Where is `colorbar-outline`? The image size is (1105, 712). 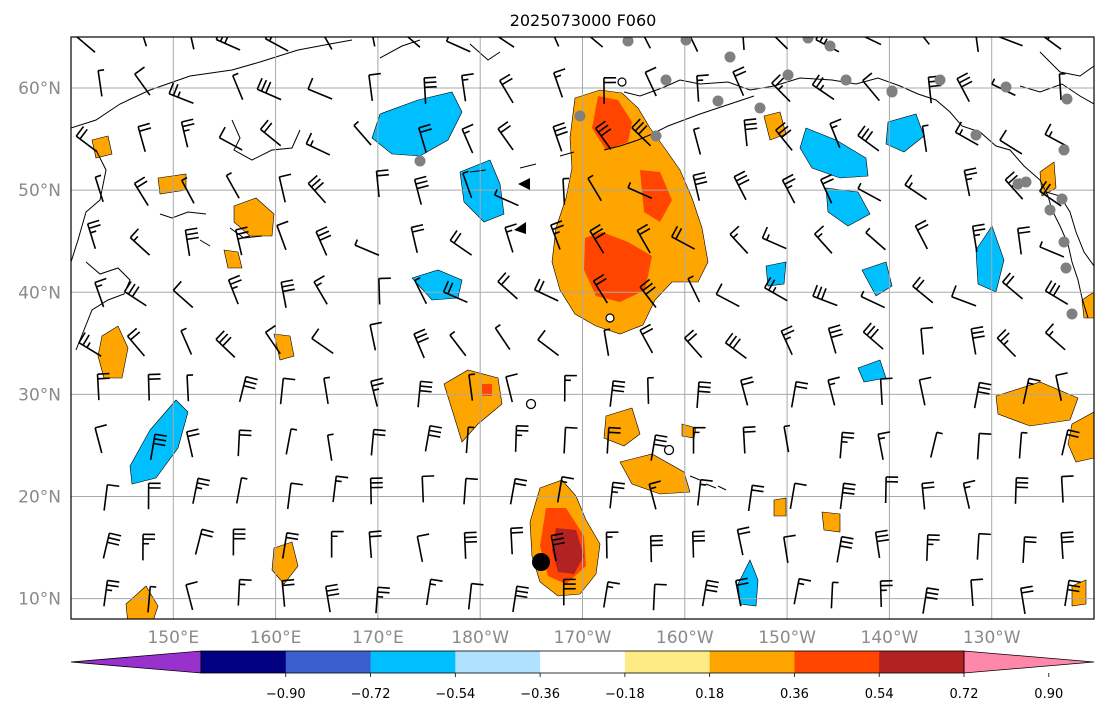 colorbar-outline is located at coordinates (582, 662).